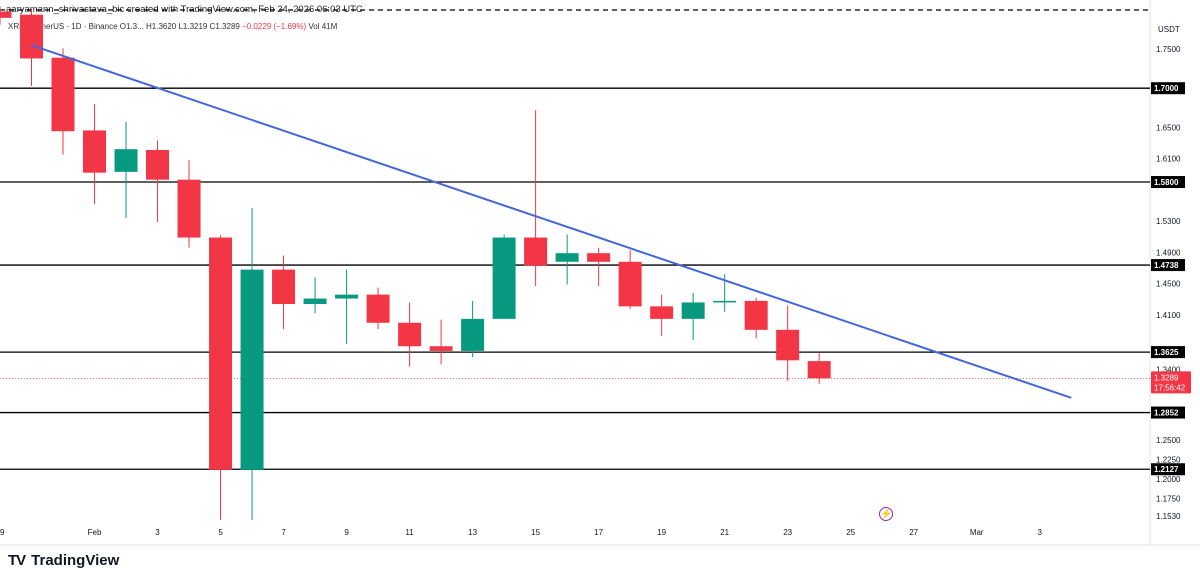 Image resolution: width=1200 pixels, height=581 pixels. What do you see at coordinates (274, 26) in the screenshot?
I see `price-change: −0.0229 (−1.69%)` at bounding box center [274, 26].